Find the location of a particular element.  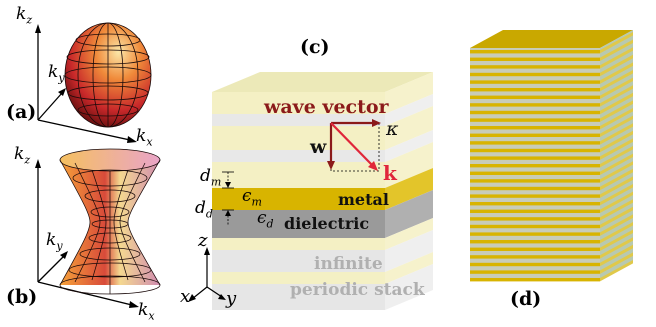

infinite-label: infinite is located at coordinates (348, 264).